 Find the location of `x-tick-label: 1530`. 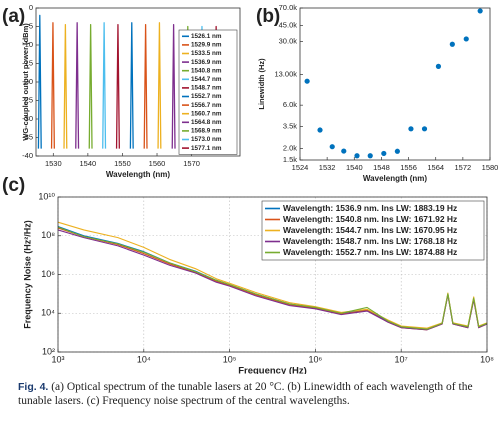

x-tick-label: 1530 is located at coordinates (53, 163).